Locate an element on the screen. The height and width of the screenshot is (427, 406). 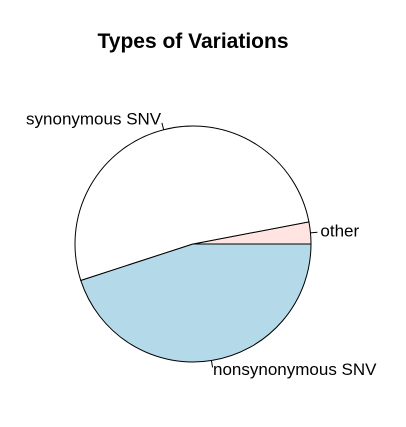
chart-title: Types of Variations is located at coordinates (193, 41).